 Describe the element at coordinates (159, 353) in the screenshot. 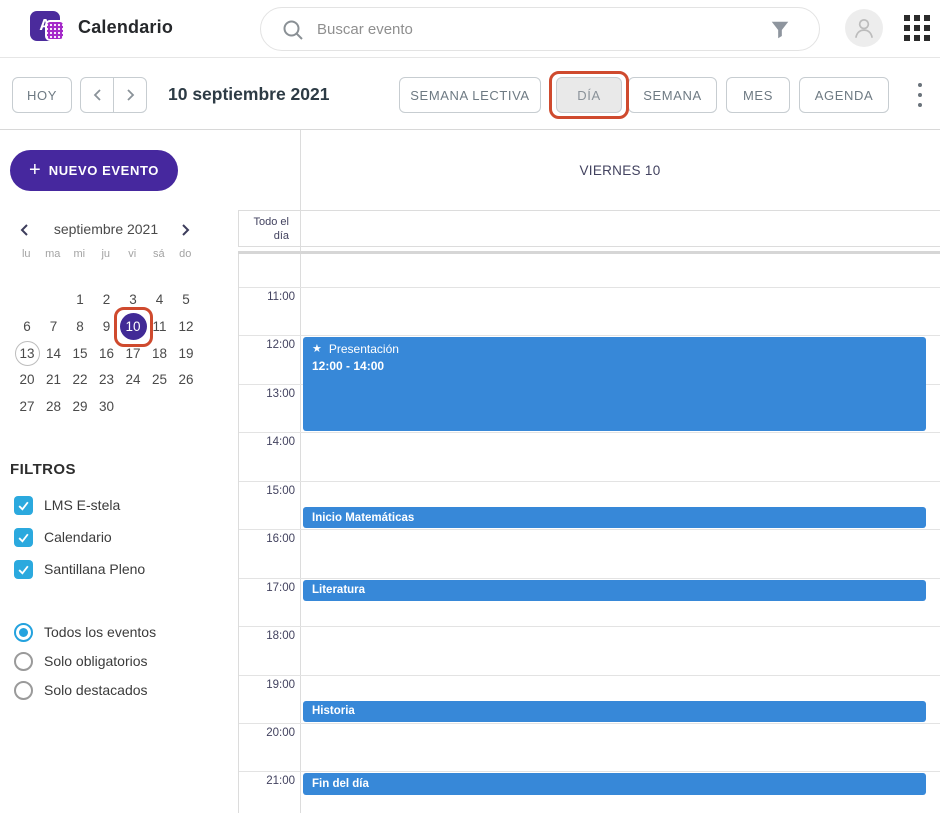

I see `mini-calendar-day: 18` at that location.